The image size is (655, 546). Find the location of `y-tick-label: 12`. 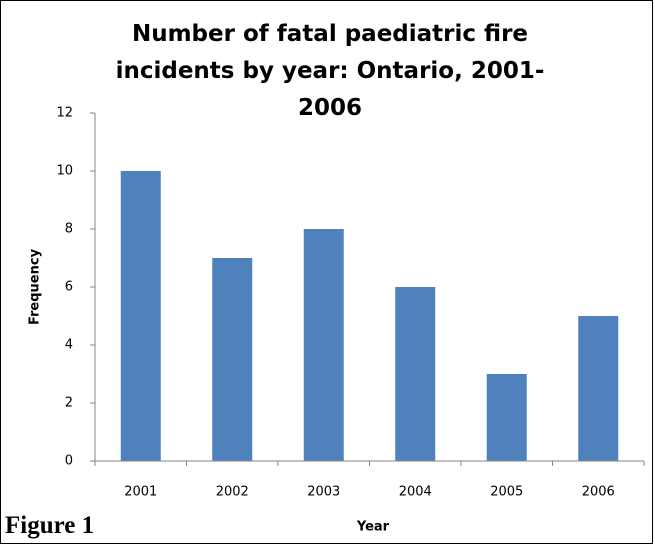

y-tick-label: 12 is located at coordinates (64, 113).